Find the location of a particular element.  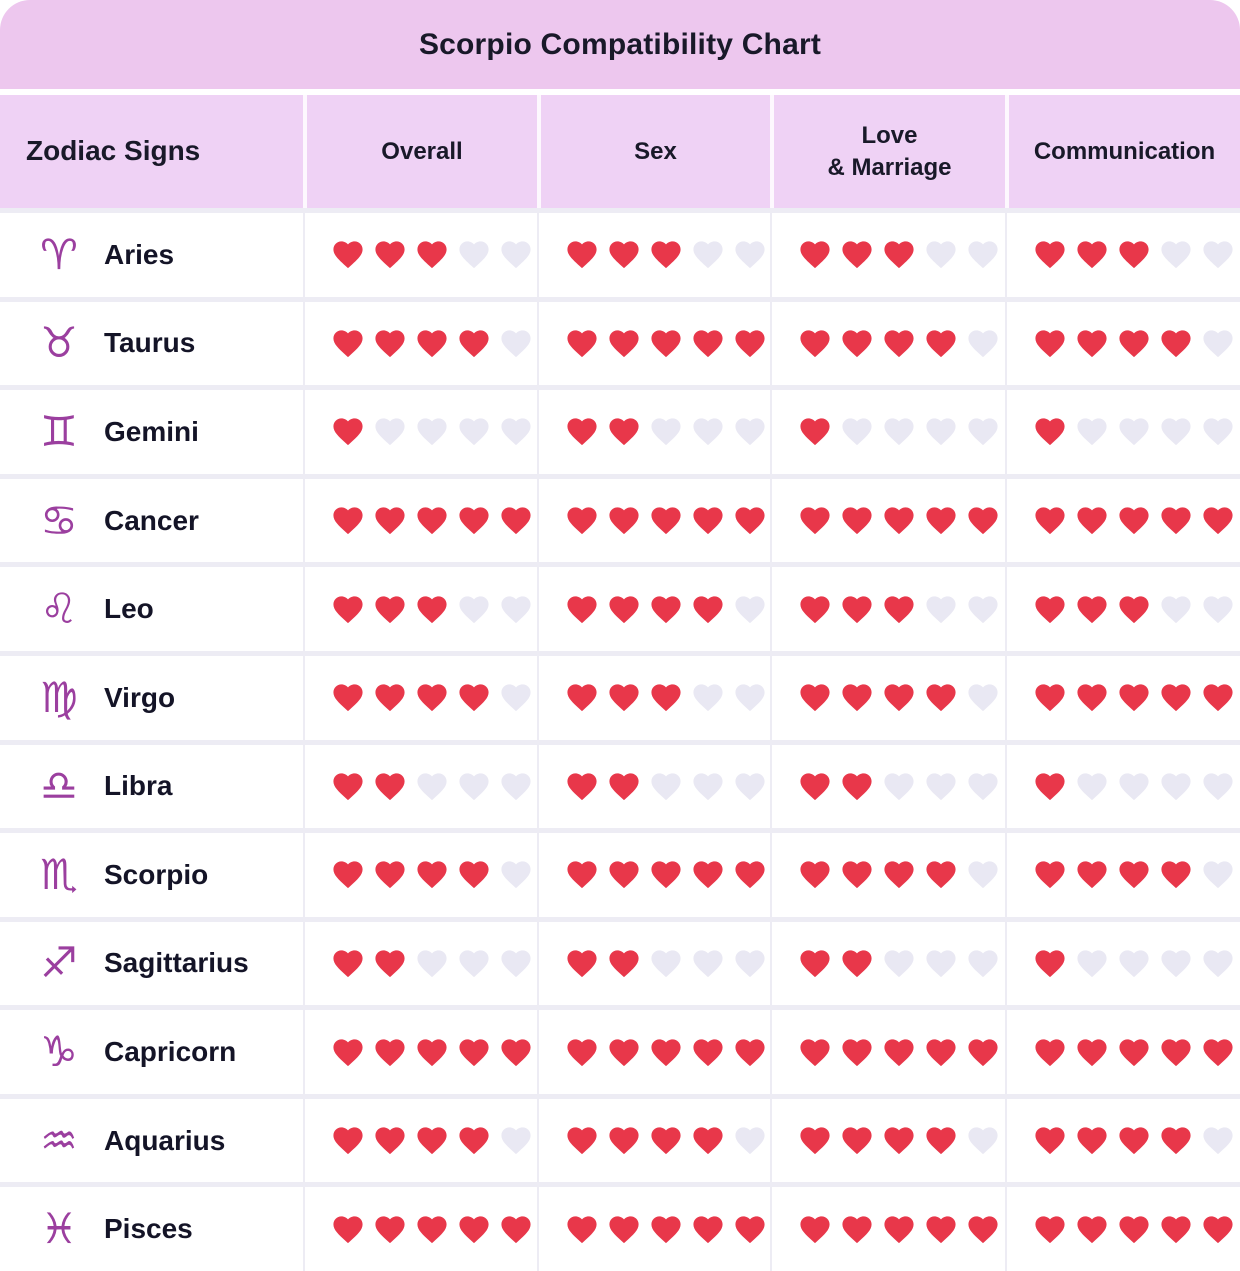

column-header-love-marriage: Love & Marriage is located at coordinates (887, 151).